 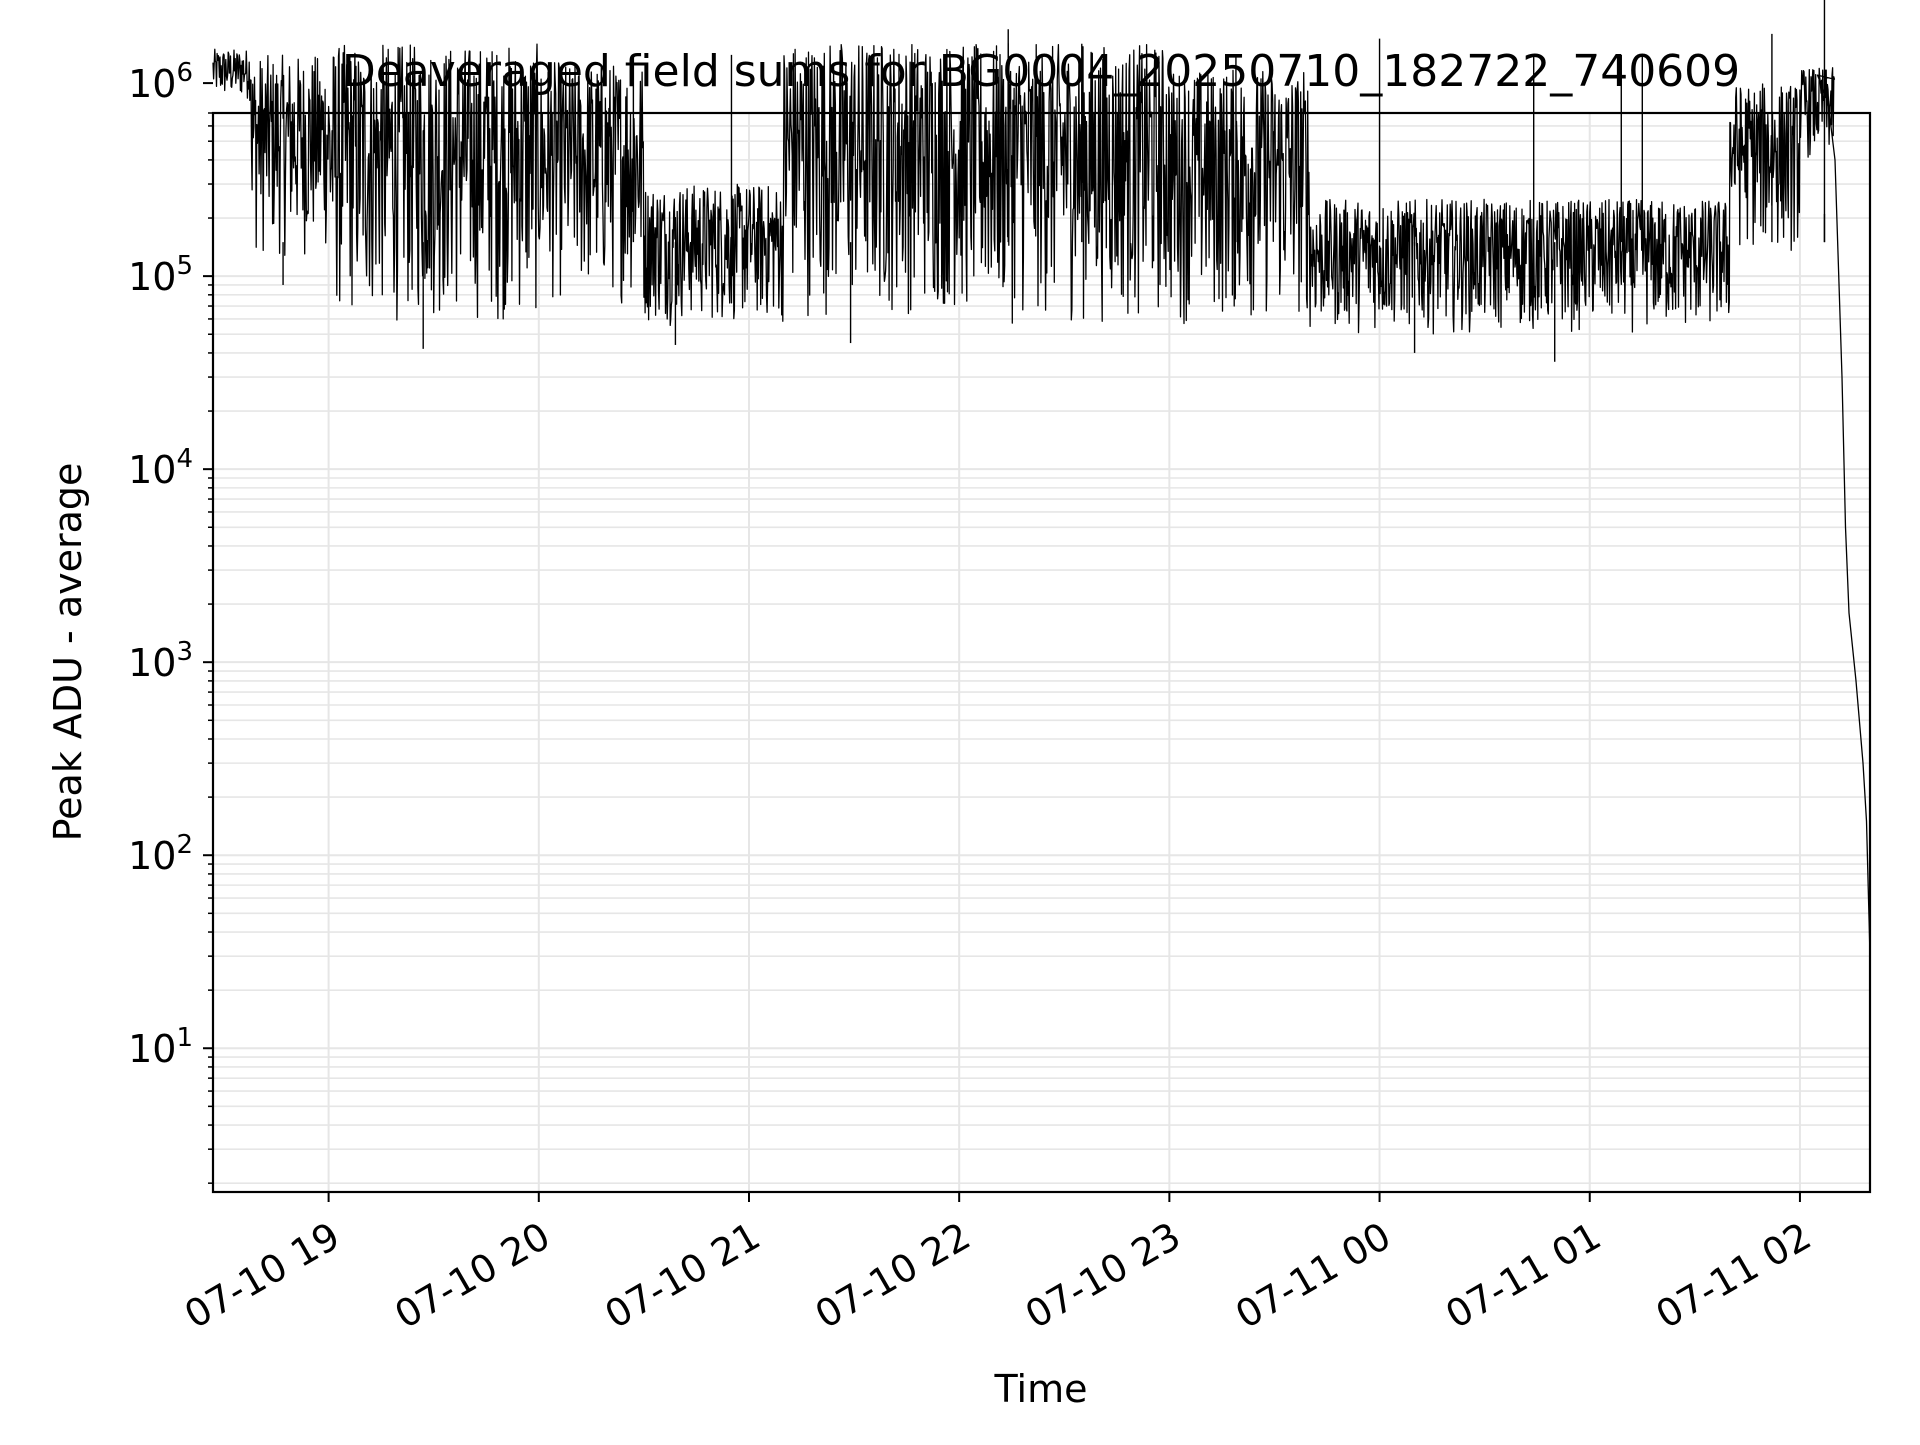 What do you see at coordinates (160, 854) in the screenshot?
I see `y-tick-label: 102` at bounding box center [160, 854].